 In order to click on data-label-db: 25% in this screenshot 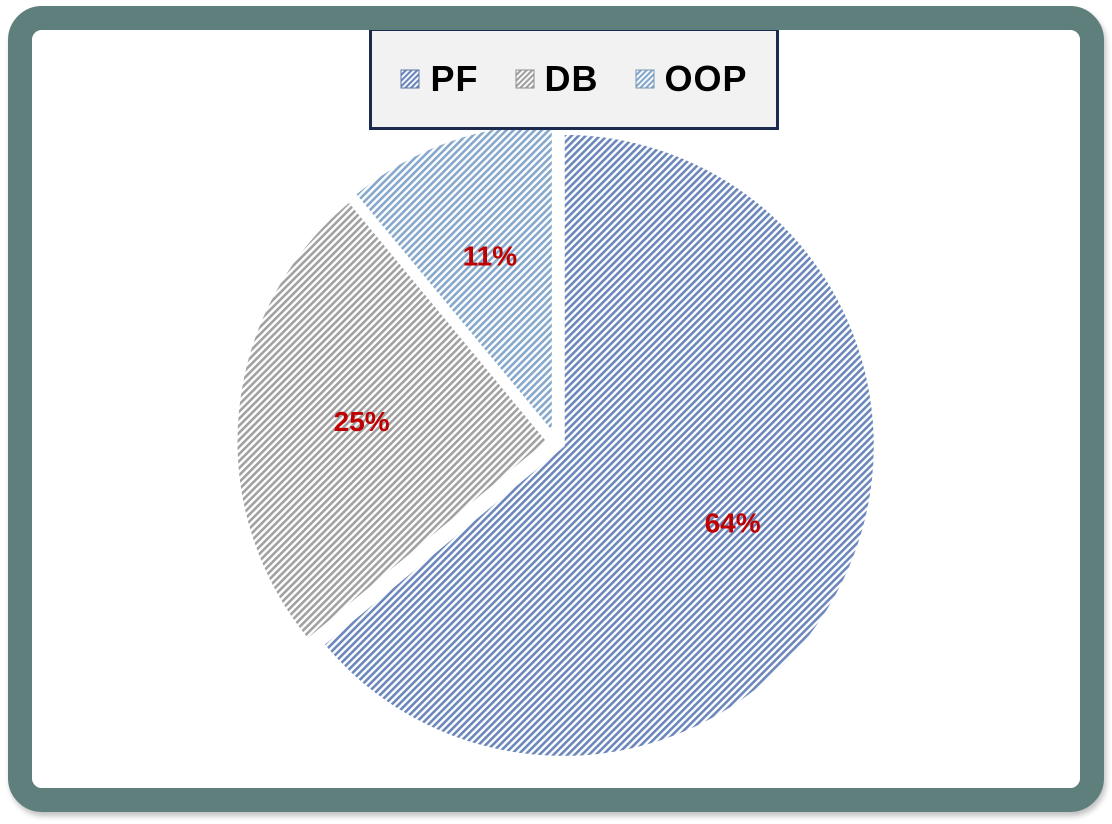, I will do `click(362, 421)`.